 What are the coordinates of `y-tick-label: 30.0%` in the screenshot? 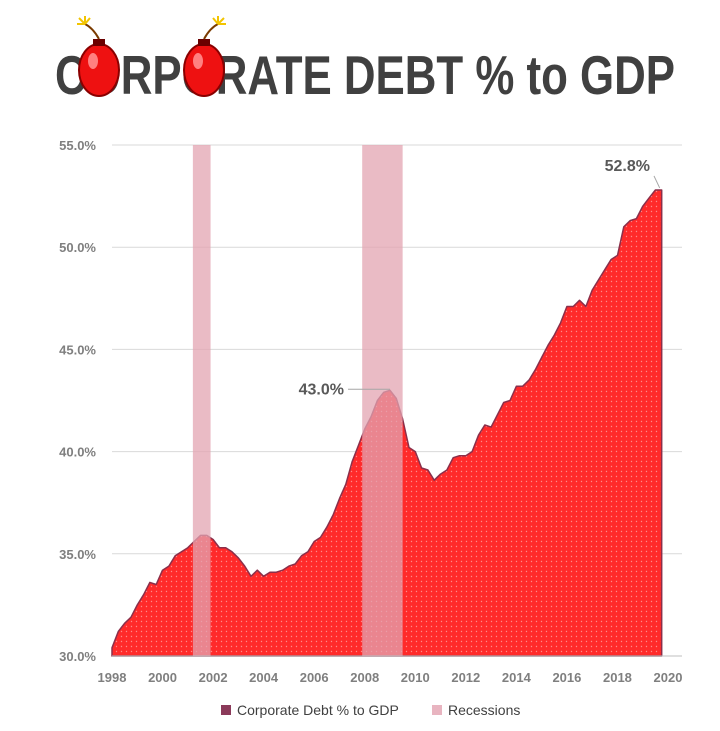 It's located at (77, 656).